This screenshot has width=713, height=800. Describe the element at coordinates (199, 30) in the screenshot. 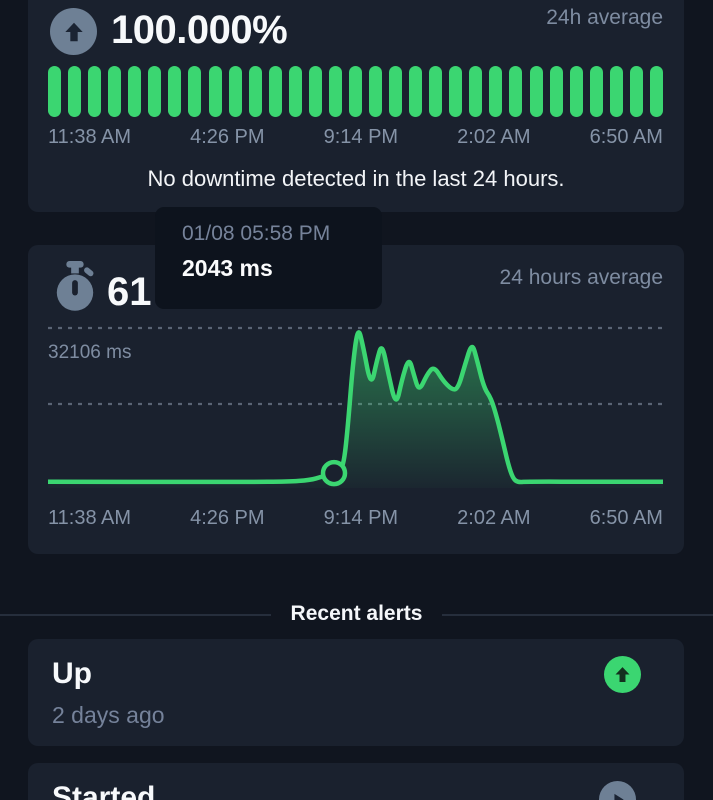

I see `uptime-percentage: 100.000%` at that location.